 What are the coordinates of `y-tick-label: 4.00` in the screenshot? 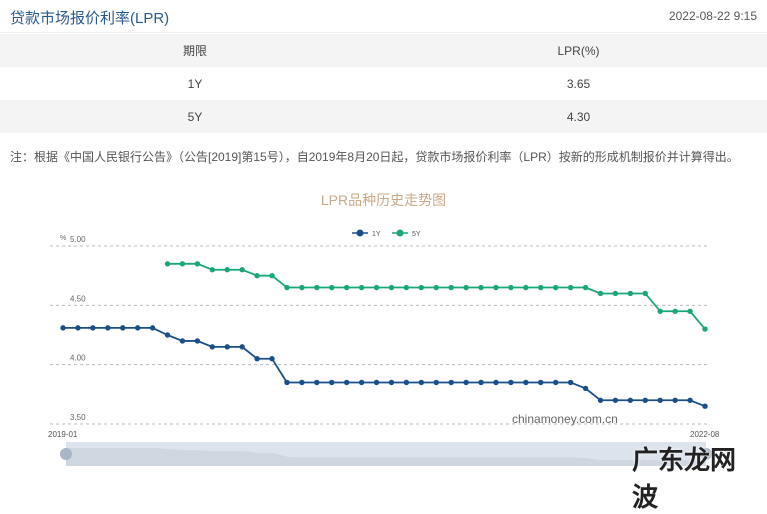 It's located at (78, 358).